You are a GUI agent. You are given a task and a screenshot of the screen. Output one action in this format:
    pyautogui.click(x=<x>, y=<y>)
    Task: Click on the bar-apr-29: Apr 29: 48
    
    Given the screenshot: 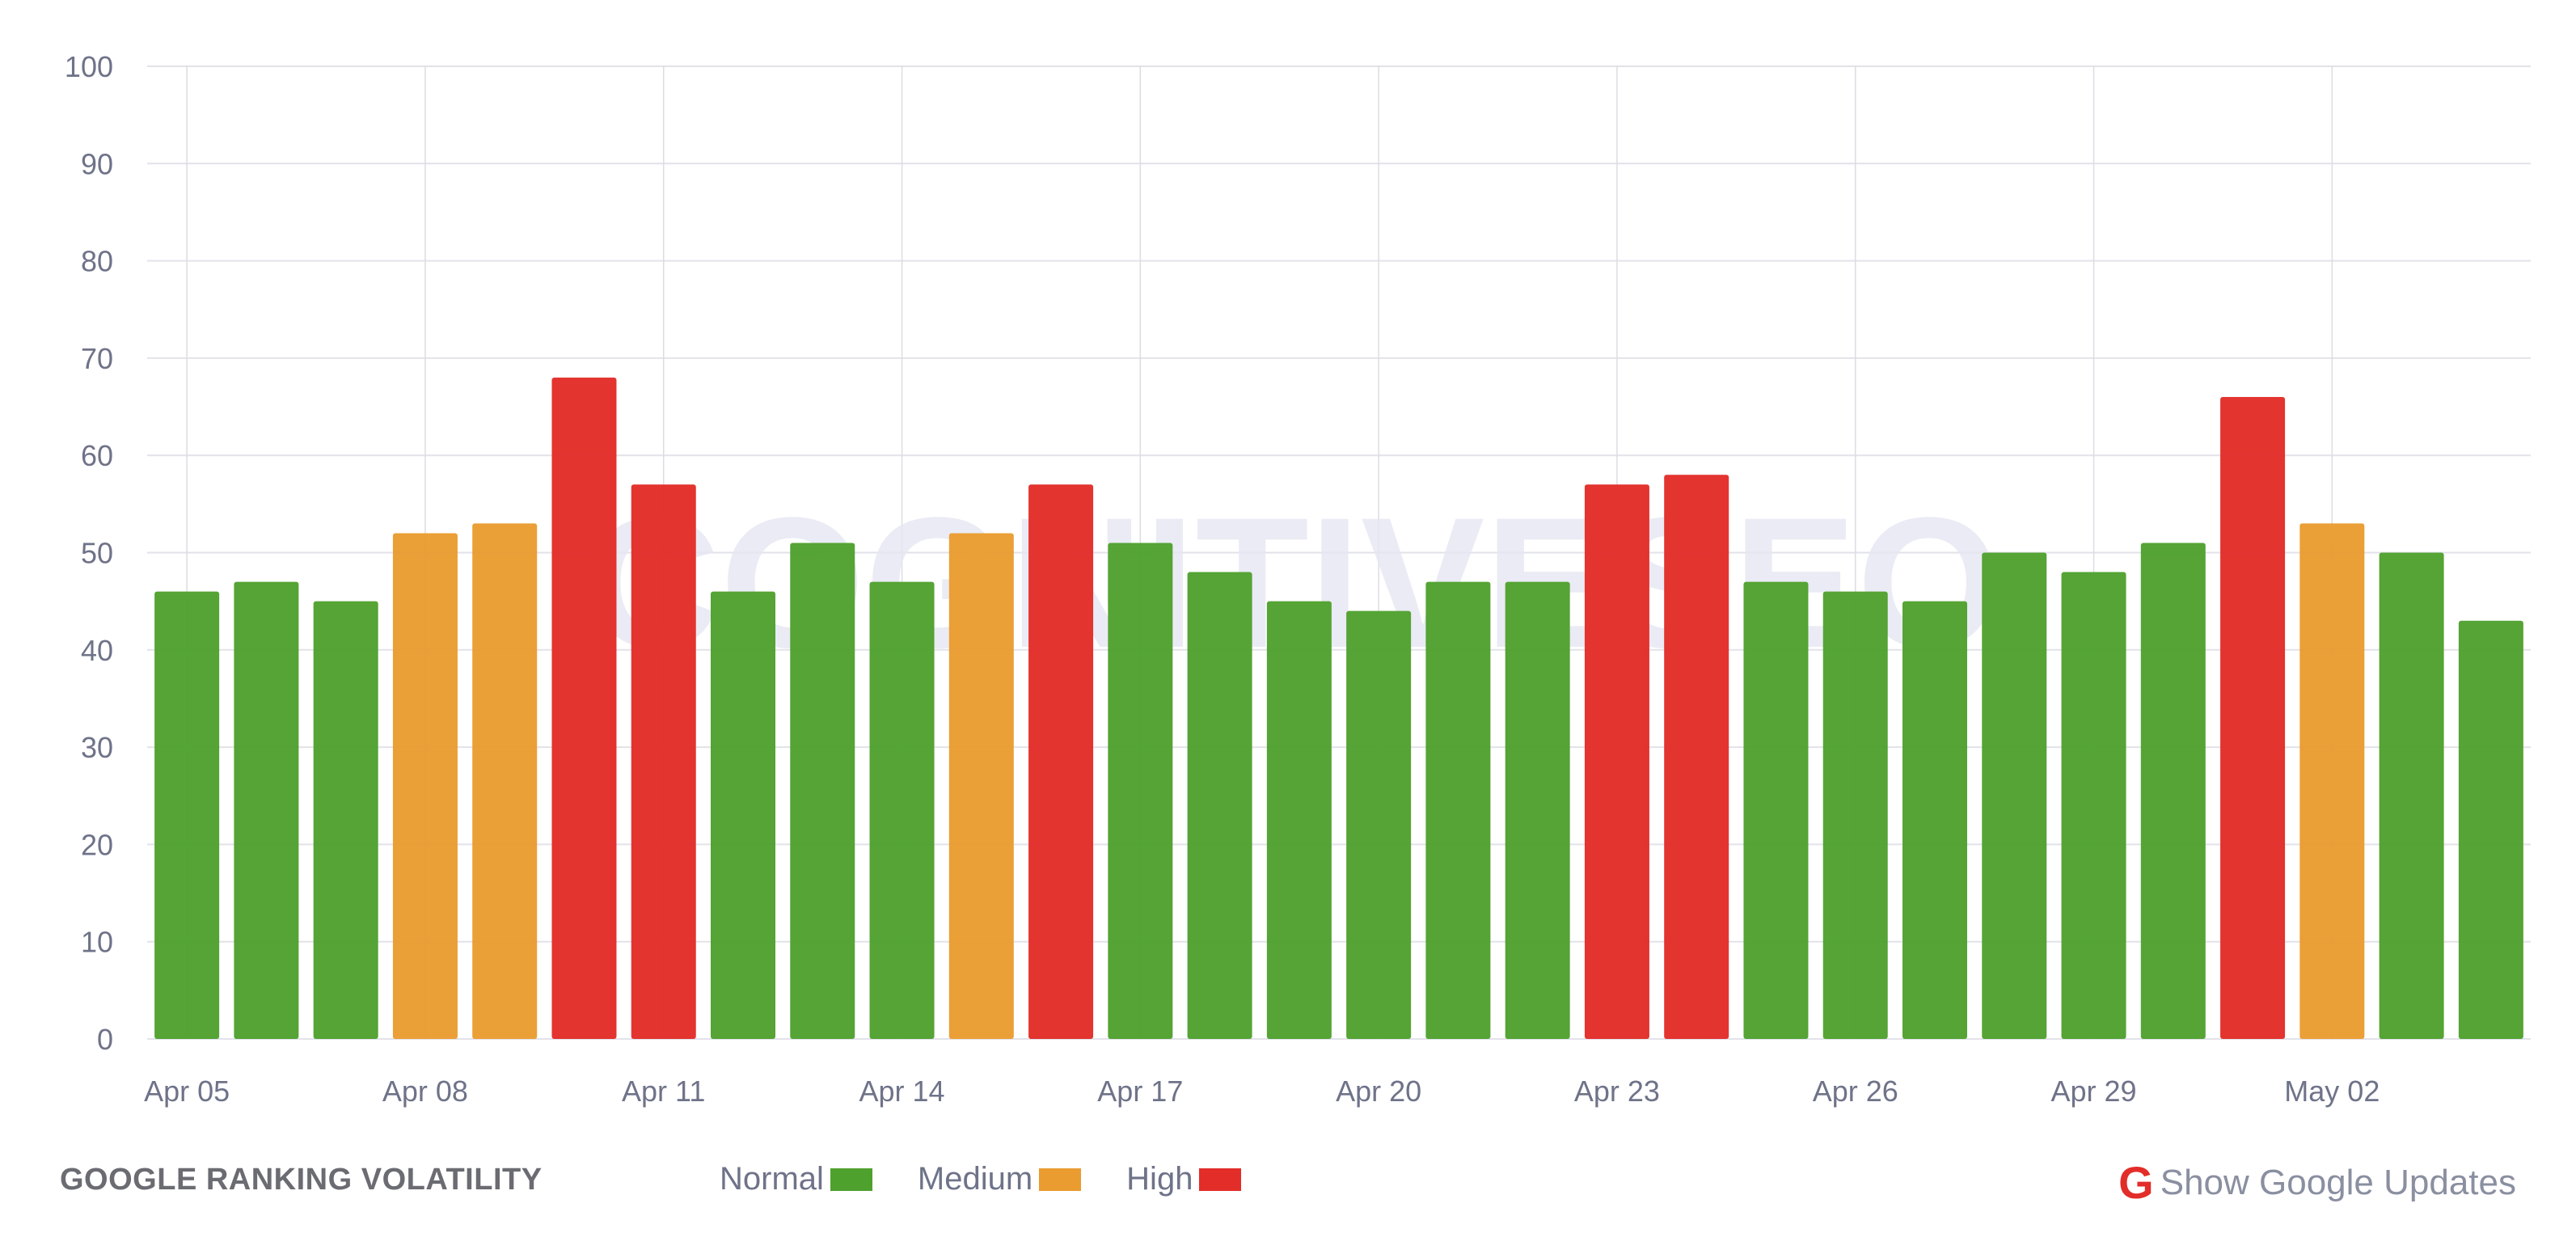 What is the action you would take?
    pyautogui.click(x=2093, y=805)
    